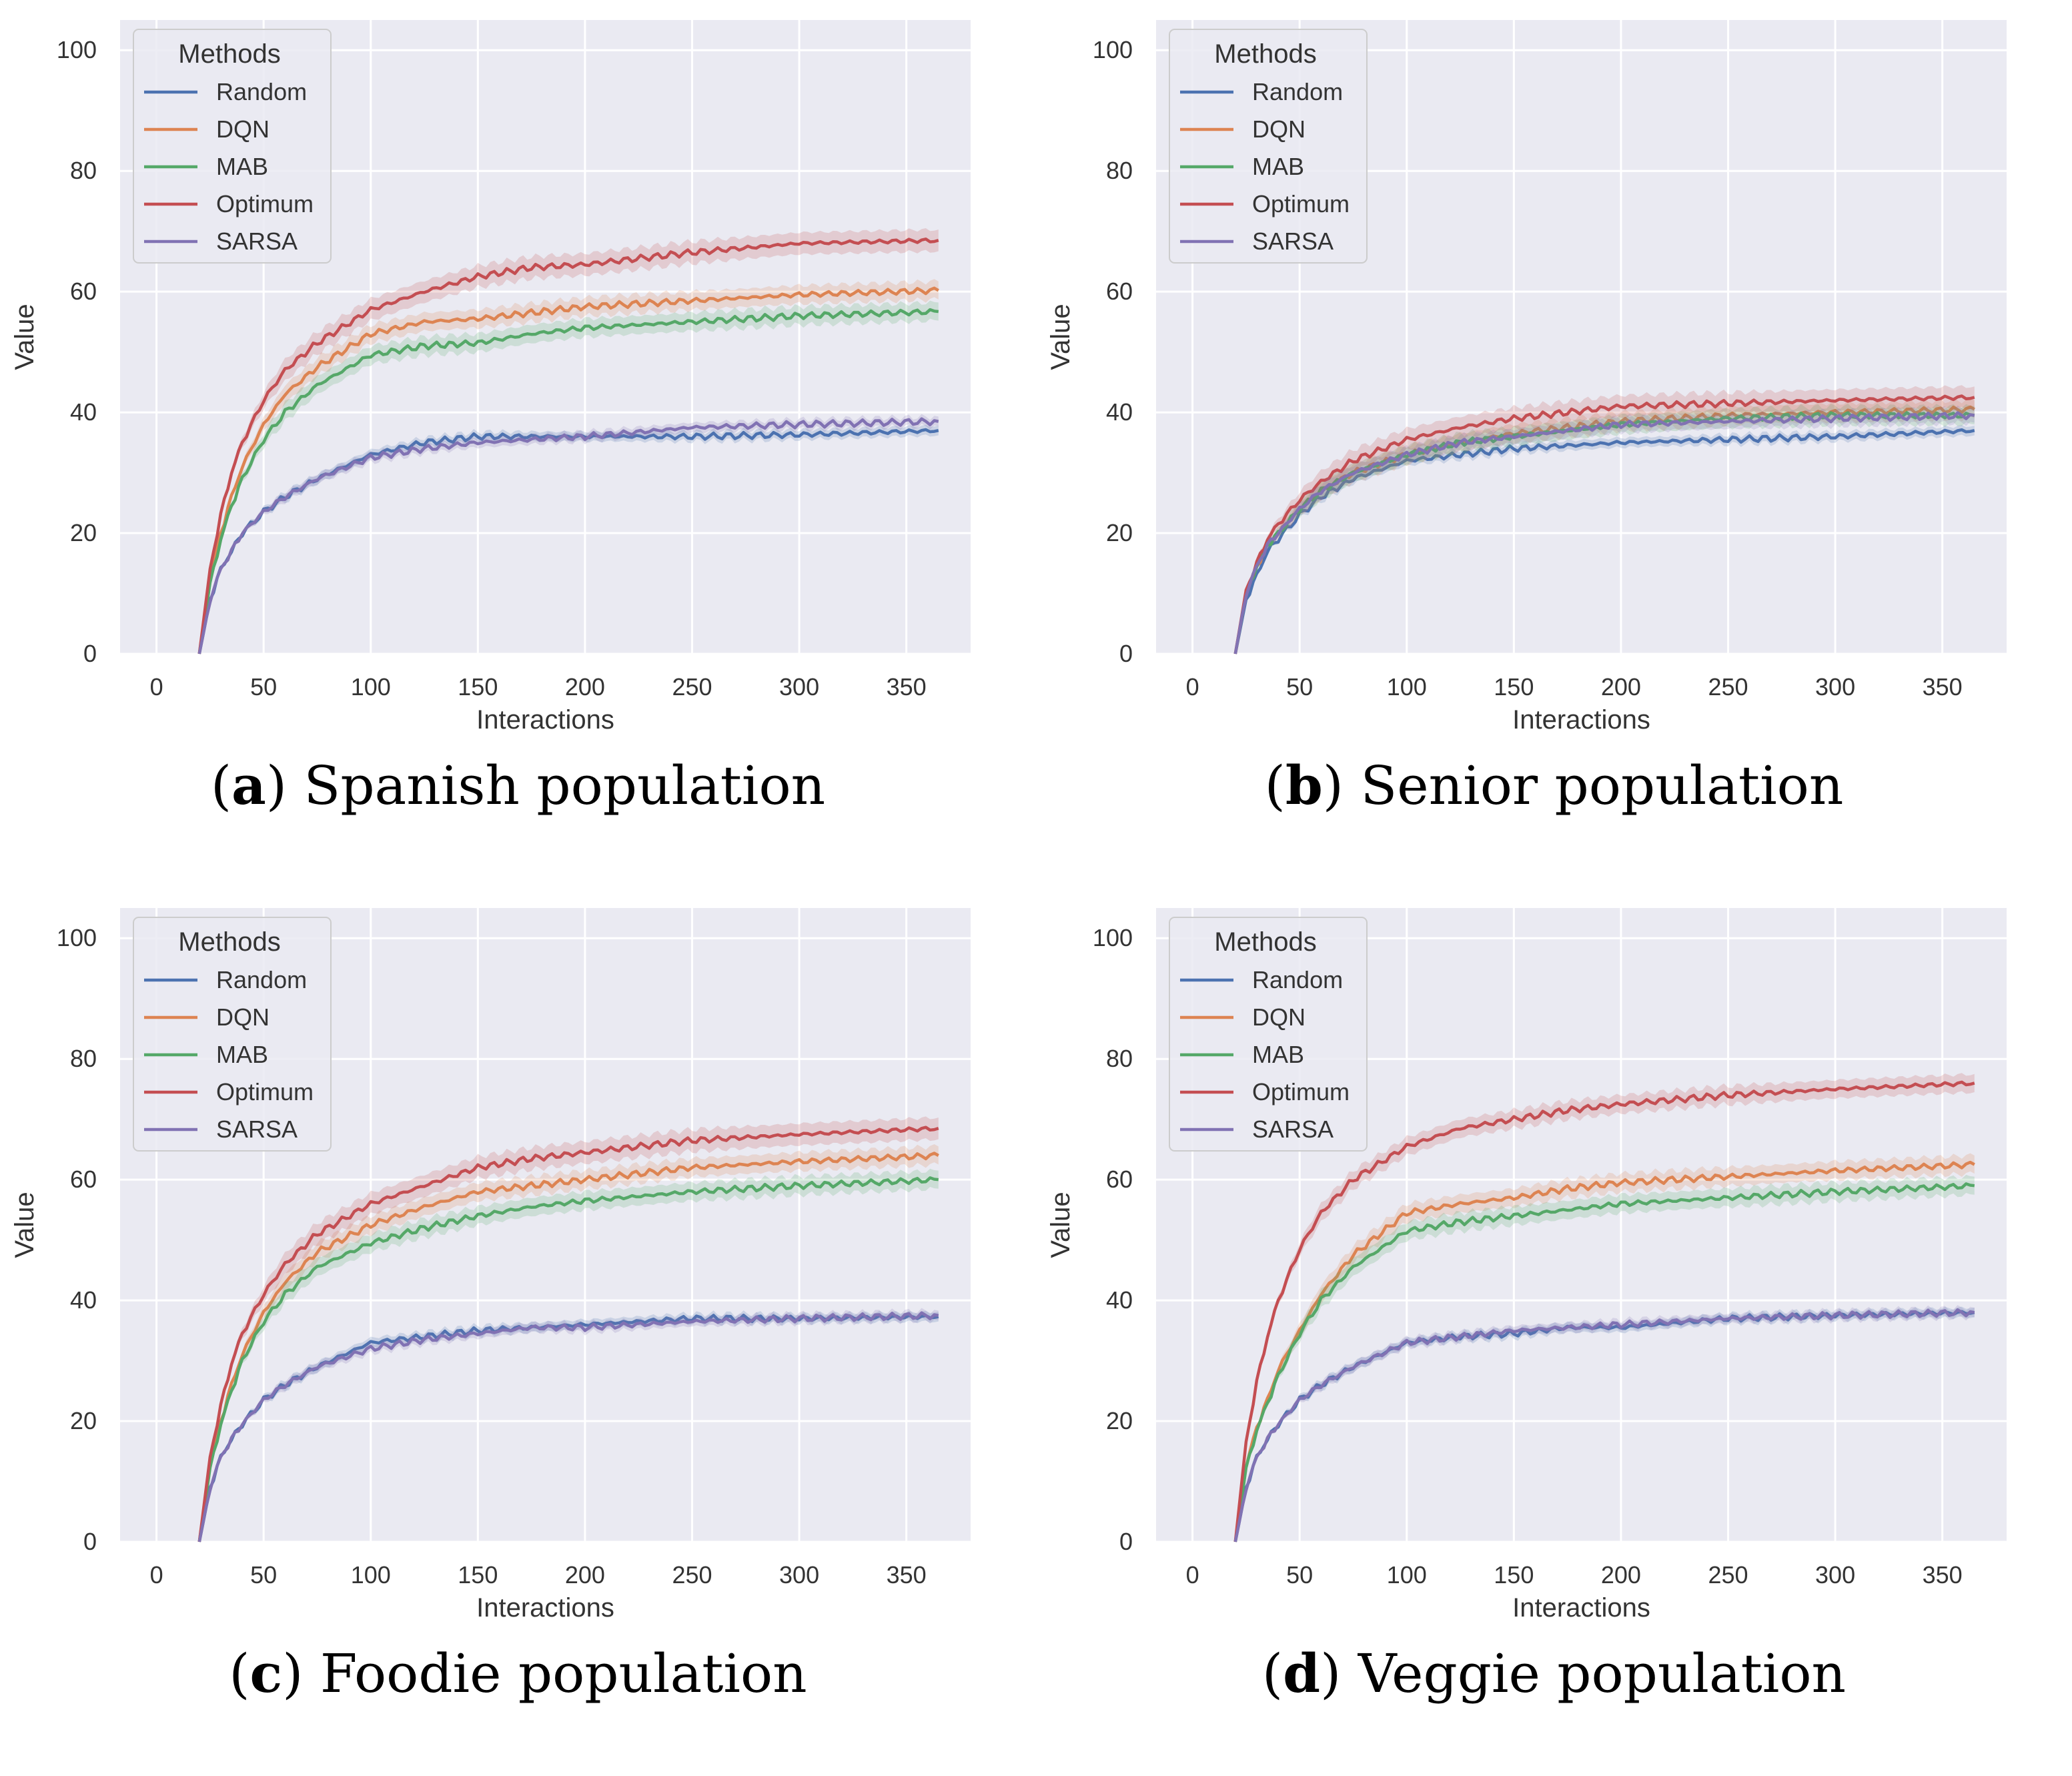 The height and width of the screenshot is (1776, 2072). What do you see at coordinates (568, 481) in the screenshot?
I see `chart-a-series-mab` at bounding box center [568, 481].